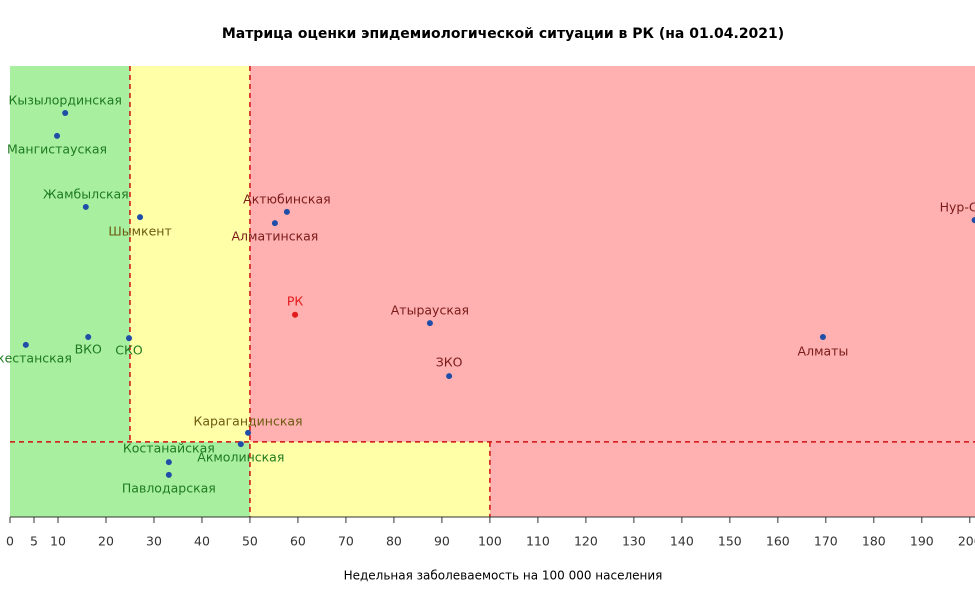  What do you see at coordinates (874, 541) in the screenshot?
I see `x-tick-label: 180` at bounding box center [874, 541].